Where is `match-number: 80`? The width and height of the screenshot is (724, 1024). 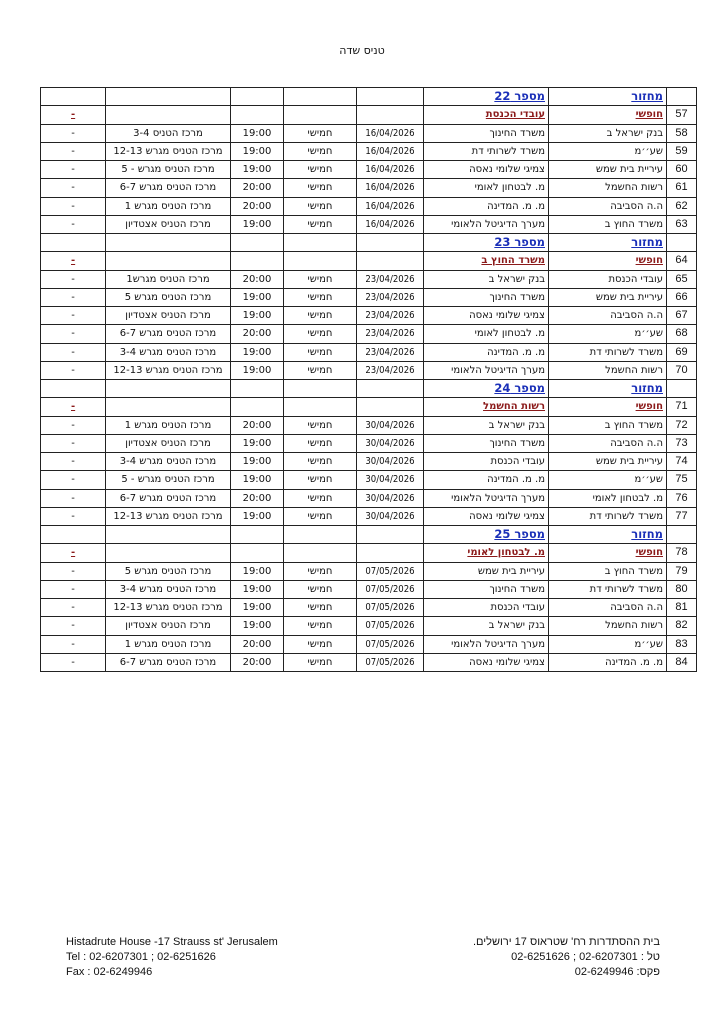
match-number: 80 is located at coordinates (681, 589).